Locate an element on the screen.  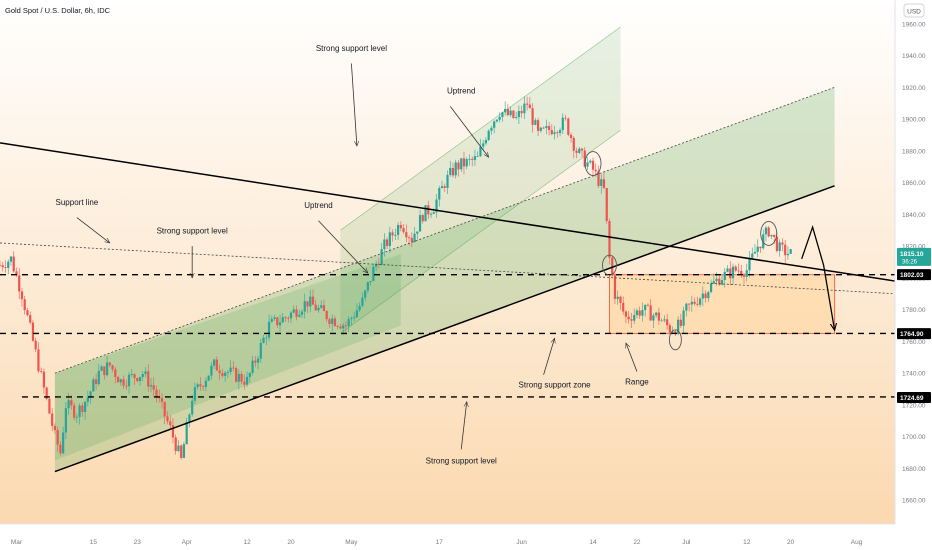
annotation-strong-support-level-mid: Strong support level is located at coordinates (192, 230).